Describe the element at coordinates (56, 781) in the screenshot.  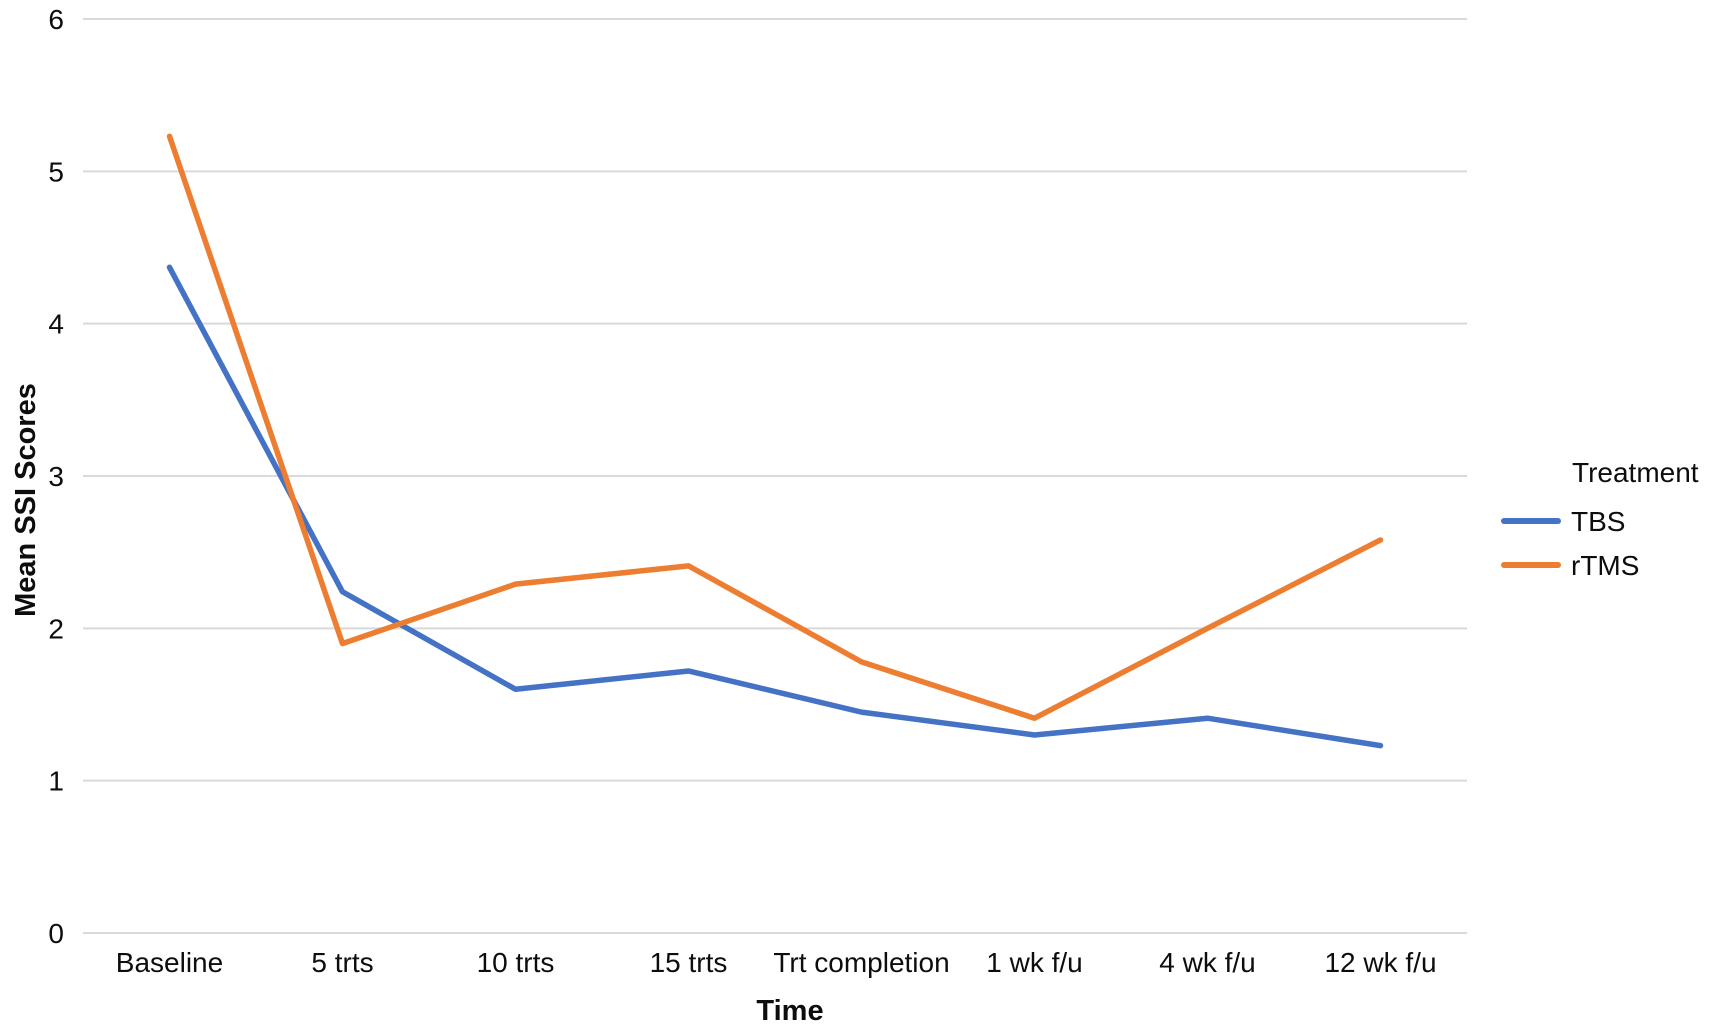
I see `y-tick-label: 1` at that location.